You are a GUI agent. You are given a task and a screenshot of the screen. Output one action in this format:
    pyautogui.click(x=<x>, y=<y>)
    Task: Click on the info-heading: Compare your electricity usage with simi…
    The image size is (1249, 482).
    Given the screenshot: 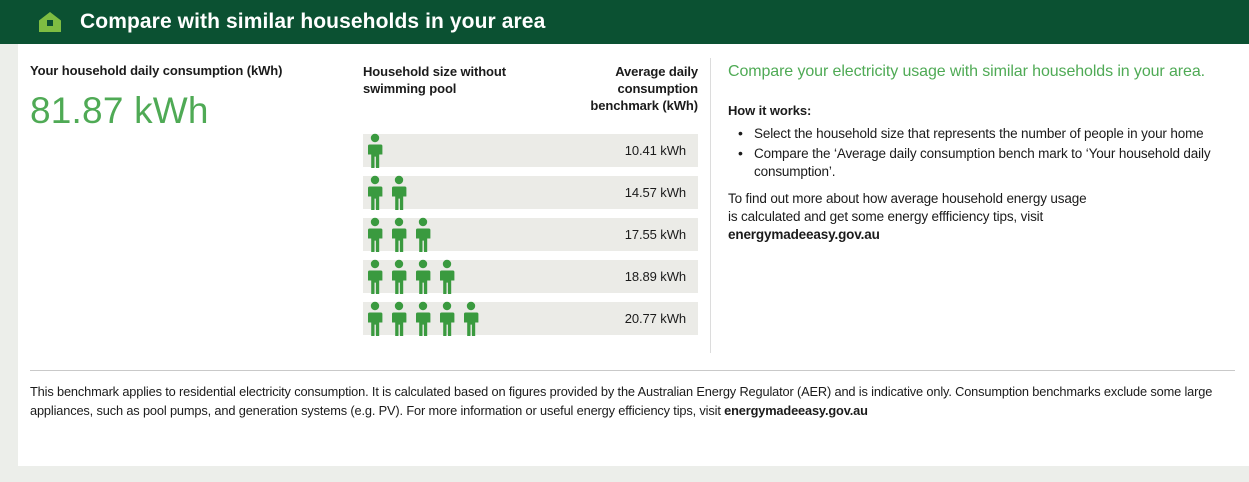 What is the action you would take?
    pyautogui.click(x=966, y=71)
    